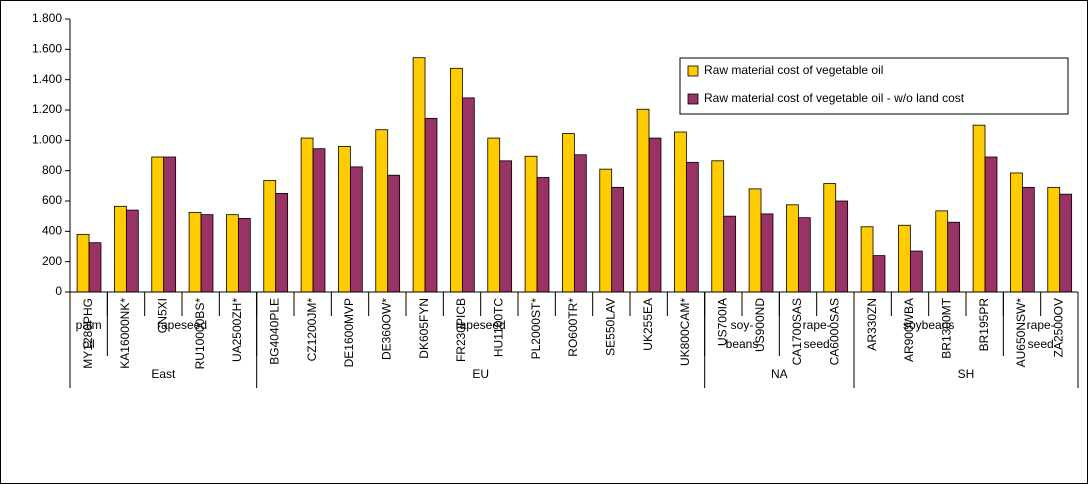 The width and height of the screenshot is (1088, 484). Describe the element at coordinates (52, 170) in the screenshot. I see `y-tick-label: 800` at that location.